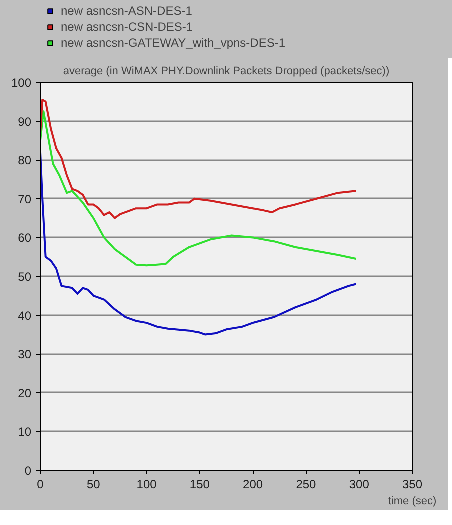  What do you see at coordinates (93, 485) in the screenshot?
I see `x-tick-label: 50` at bounding box center [93, 485].